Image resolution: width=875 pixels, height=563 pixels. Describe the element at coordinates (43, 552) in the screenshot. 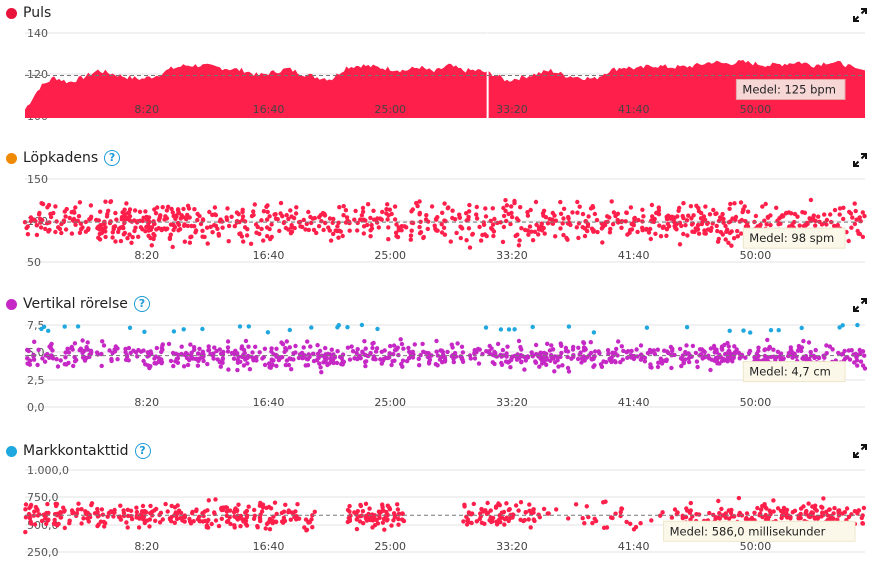

I see `y-tick-label: 250,0` at that location.